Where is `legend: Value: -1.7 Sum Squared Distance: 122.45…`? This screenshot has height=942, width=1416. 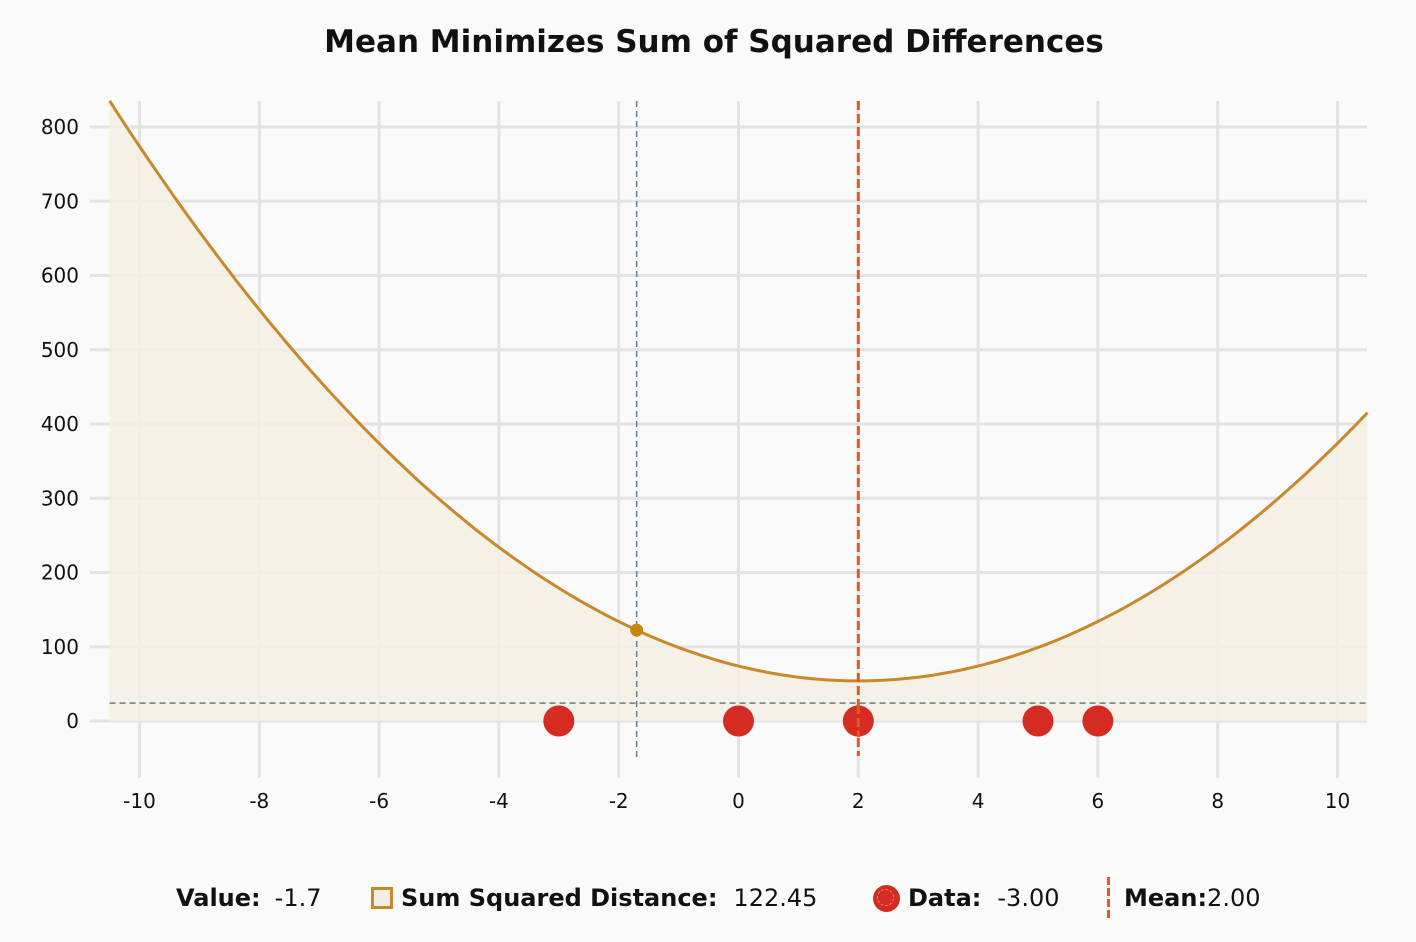
legend: Value: -1.7 Sum Squared Distance: 122.45… is located at coordinates (708, 898).